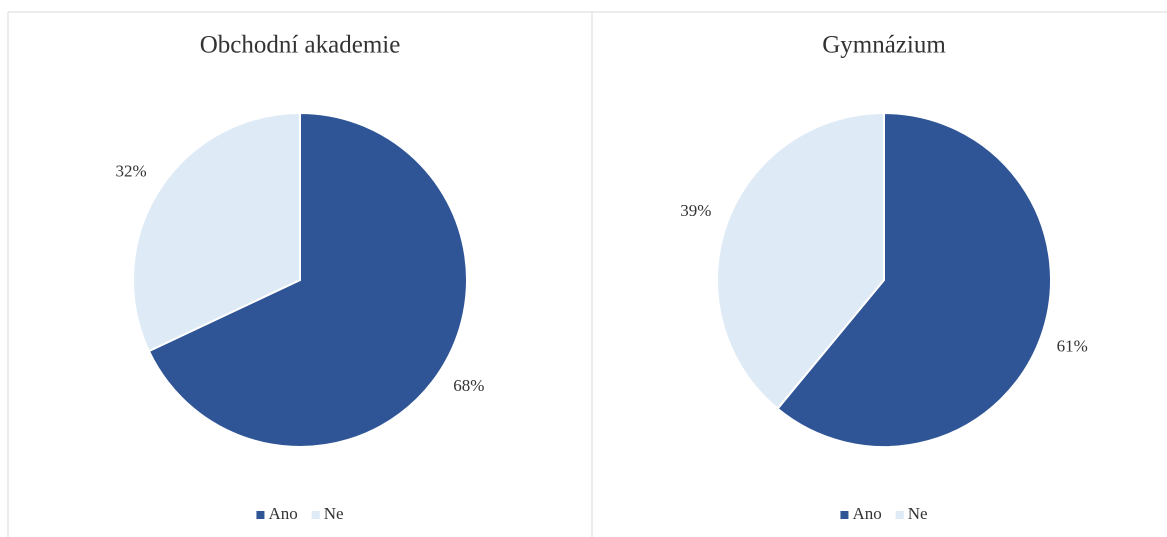  What do you see at coordinates (1072, 346) in the screenshot?
I see `data-label: 61%` at bounding box center [1072, 346].